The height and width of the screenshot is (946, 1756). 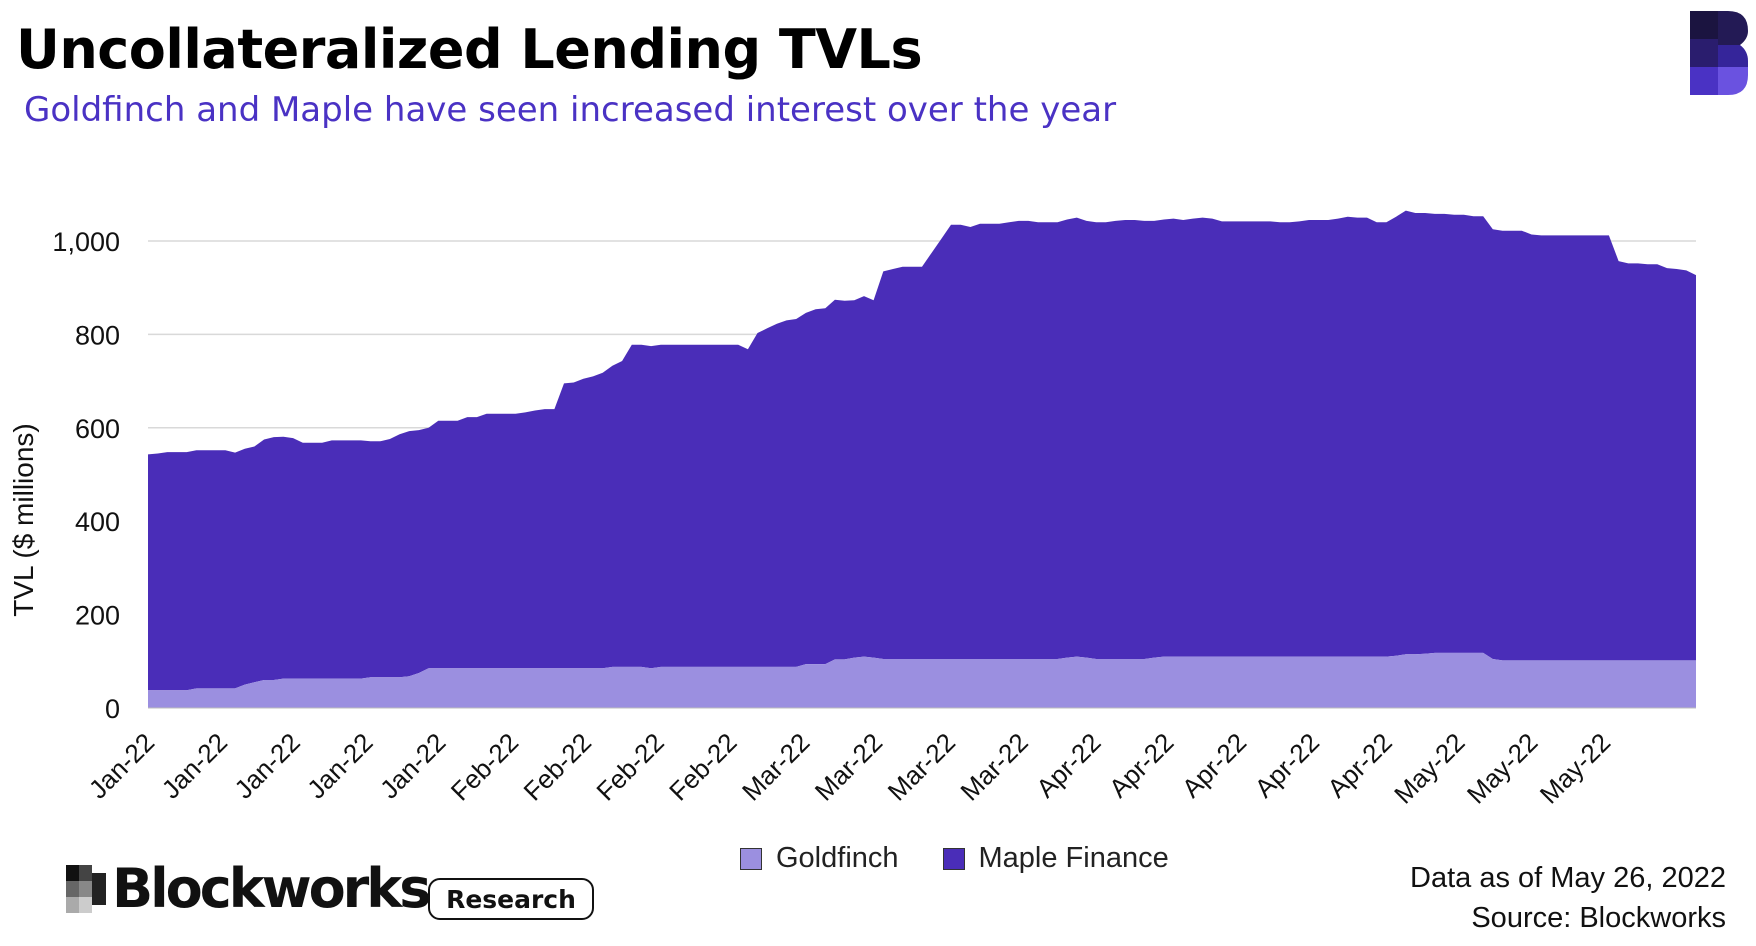 I want to click on legend-swatch-maple-finance, so click(x=953, y=858).